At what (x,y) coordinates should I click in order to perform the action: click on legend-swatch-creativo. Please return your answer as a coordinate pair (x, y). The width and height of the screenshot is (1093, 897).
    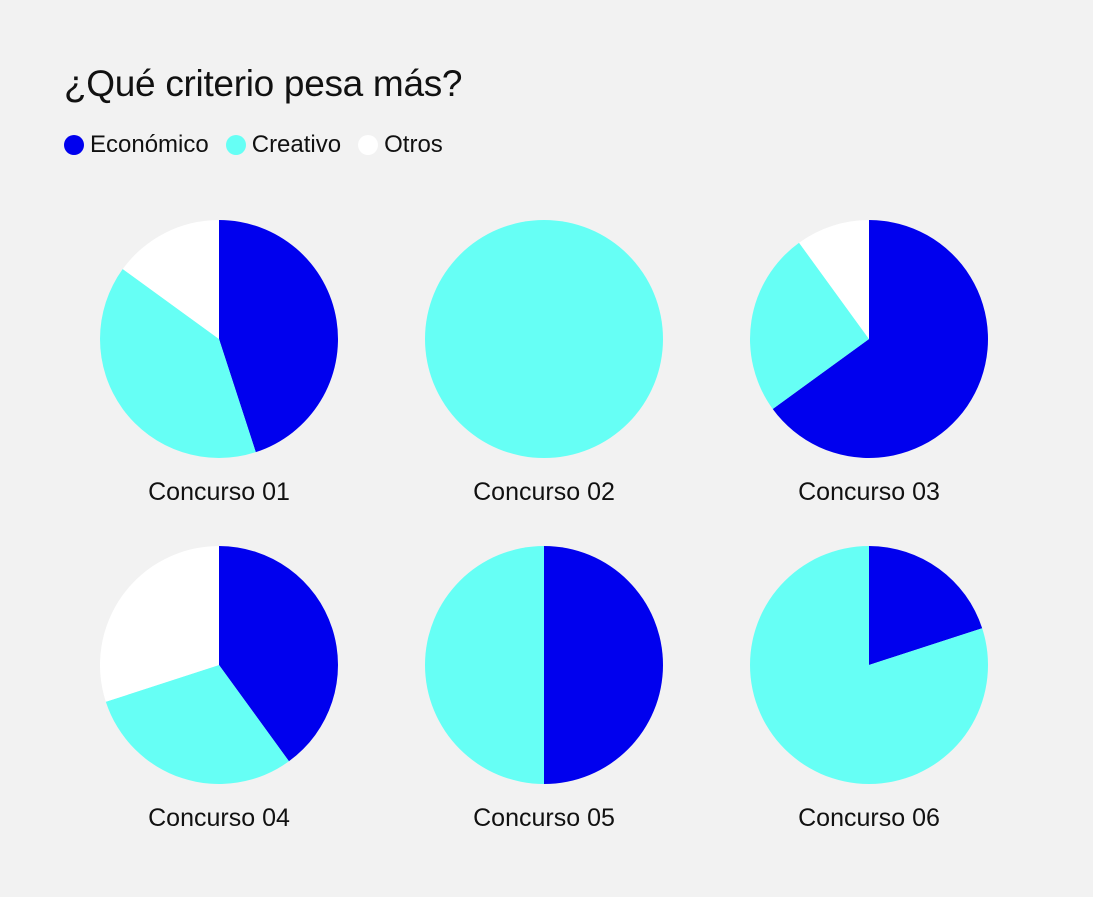
    Looking at the image, I should click on (235, 145).